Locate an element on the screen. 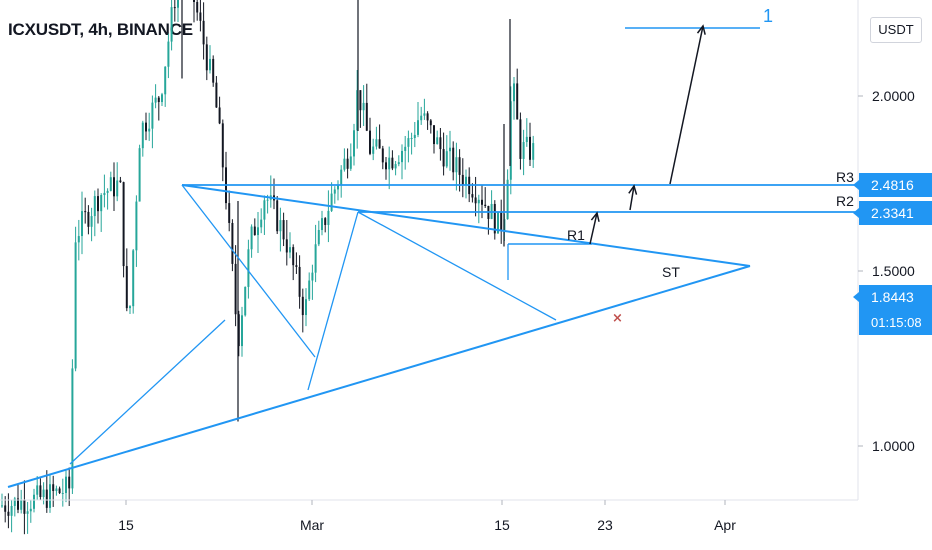 This screenshot has width=932, height=550. arrow-r3-target is located at coordinates (686, 105).